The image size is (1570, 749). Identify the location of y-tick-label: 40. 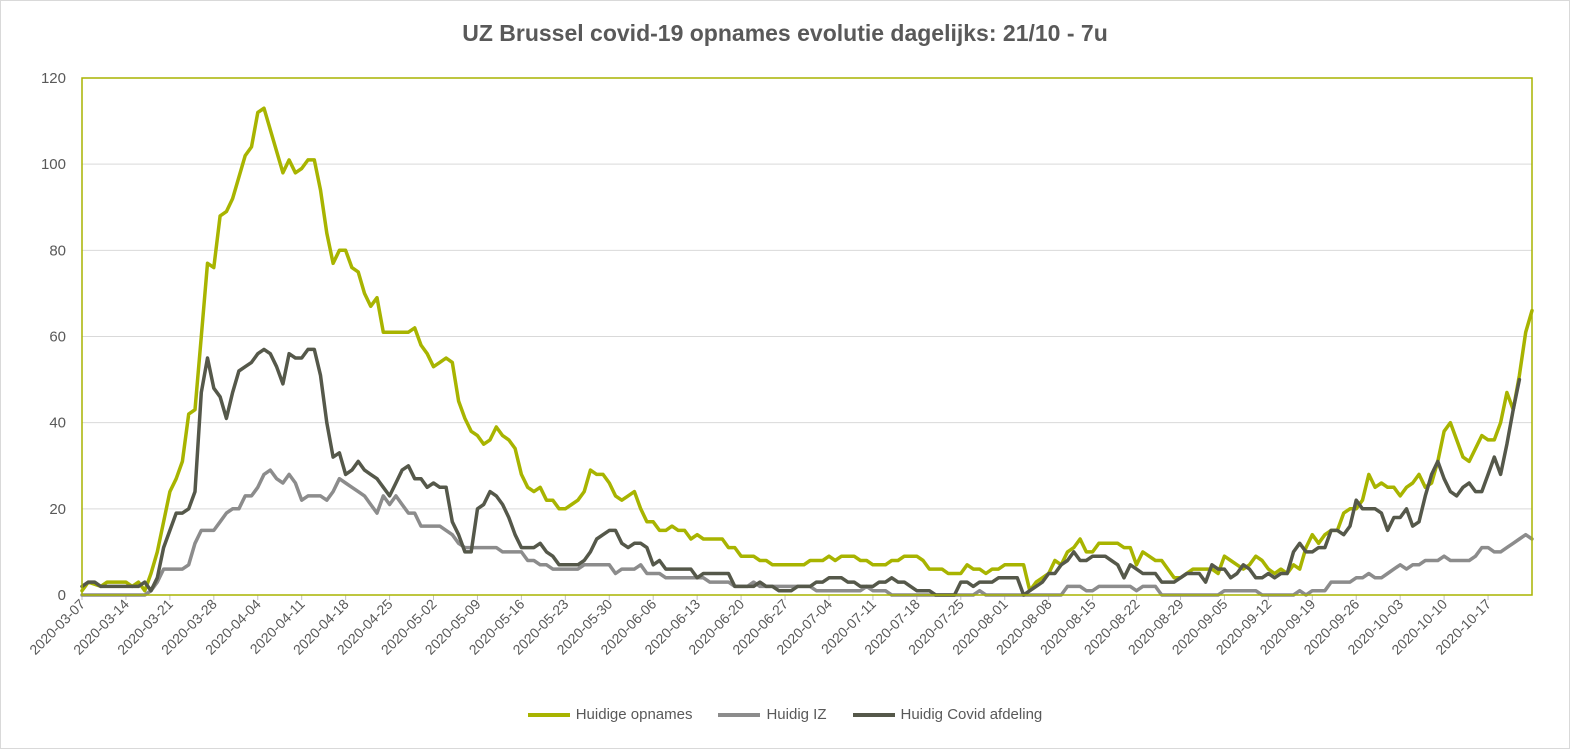
(57, 423).